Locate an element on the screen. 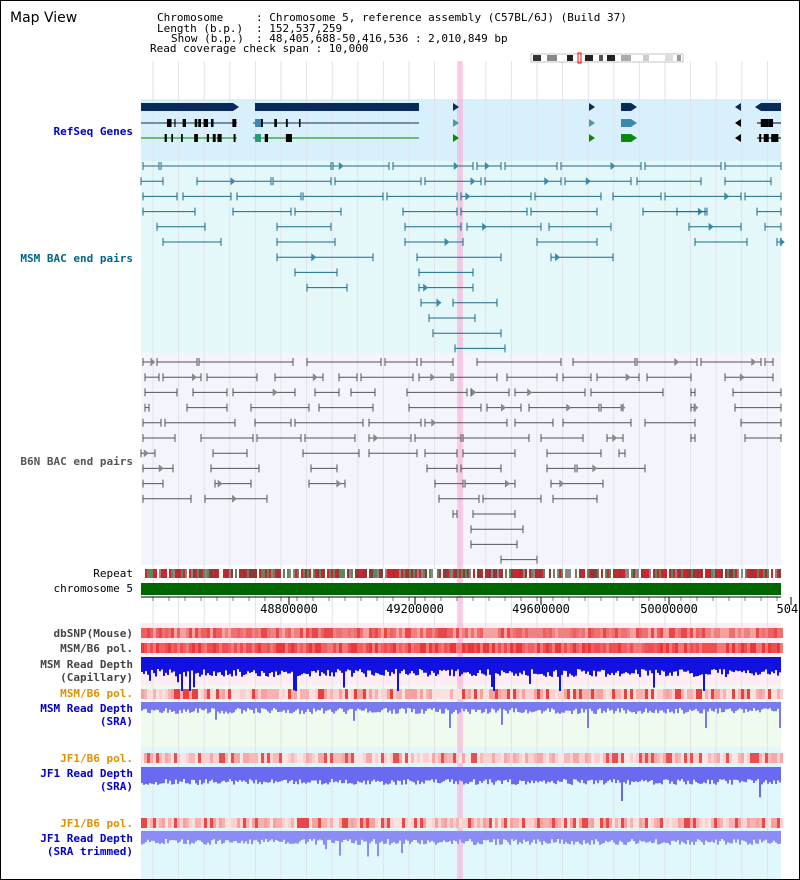  track-label-msm-bac: MSM BAC end pairs is located at coordinates (76, 258).